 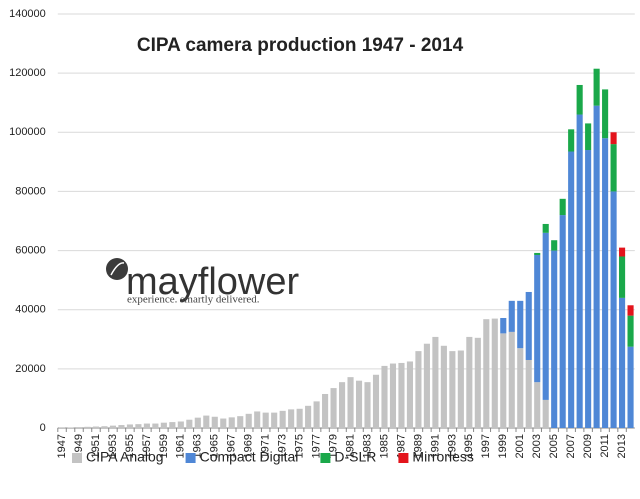 What do you see at coordinates (401, 446) in the screenshot?
I see `x-tick-label: 1987` at bounding box center [401, 446].